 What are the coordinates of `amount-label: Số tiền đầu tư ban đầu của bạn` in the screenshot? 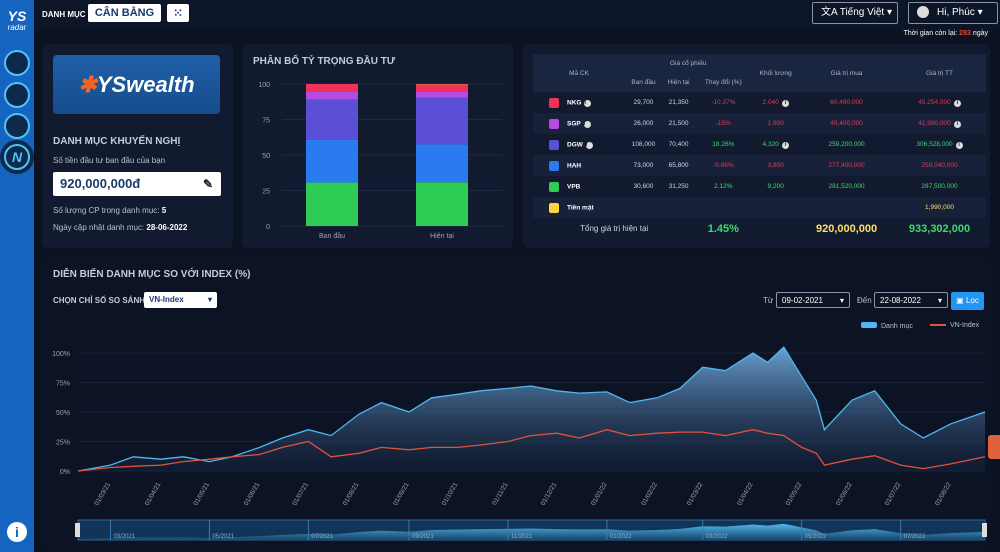 It's located at (109, 160).